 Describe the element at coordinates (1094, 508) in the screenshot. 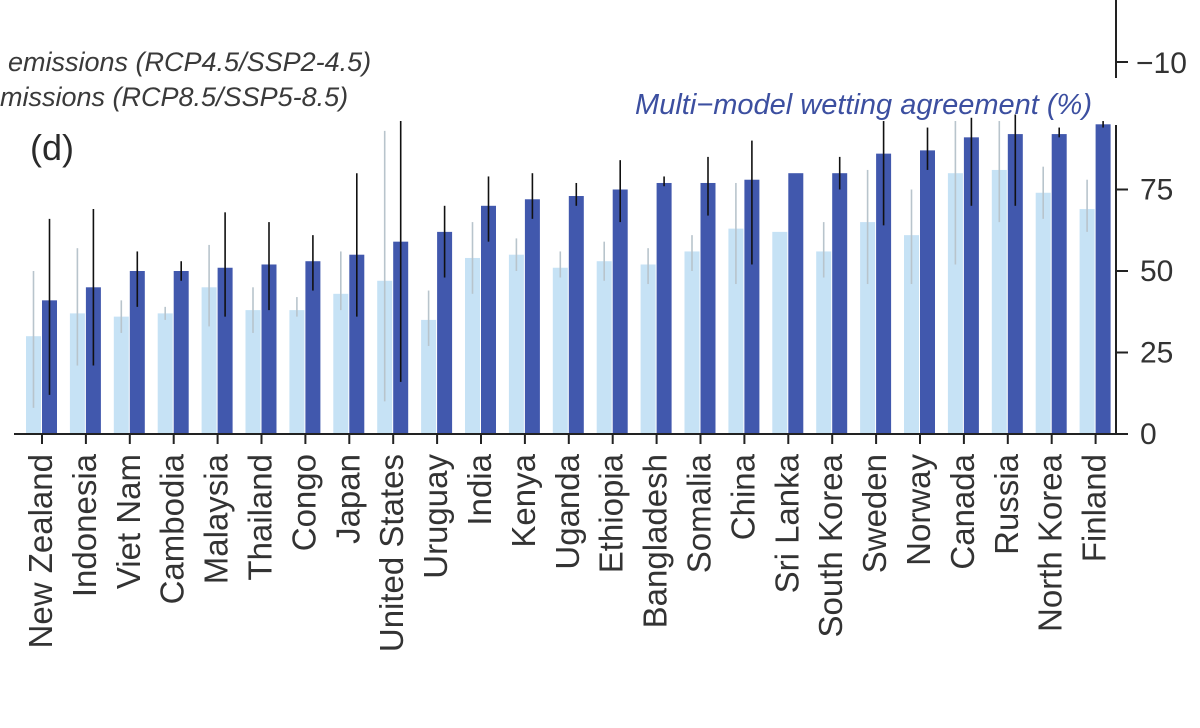

I see `category-label-finland: Finland` at that location.